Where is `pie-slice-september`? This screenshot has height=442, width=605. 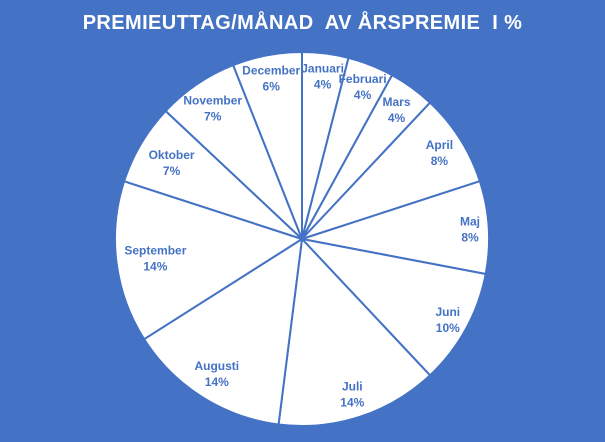 pie-slice-september is located at coordinates (208, 260).